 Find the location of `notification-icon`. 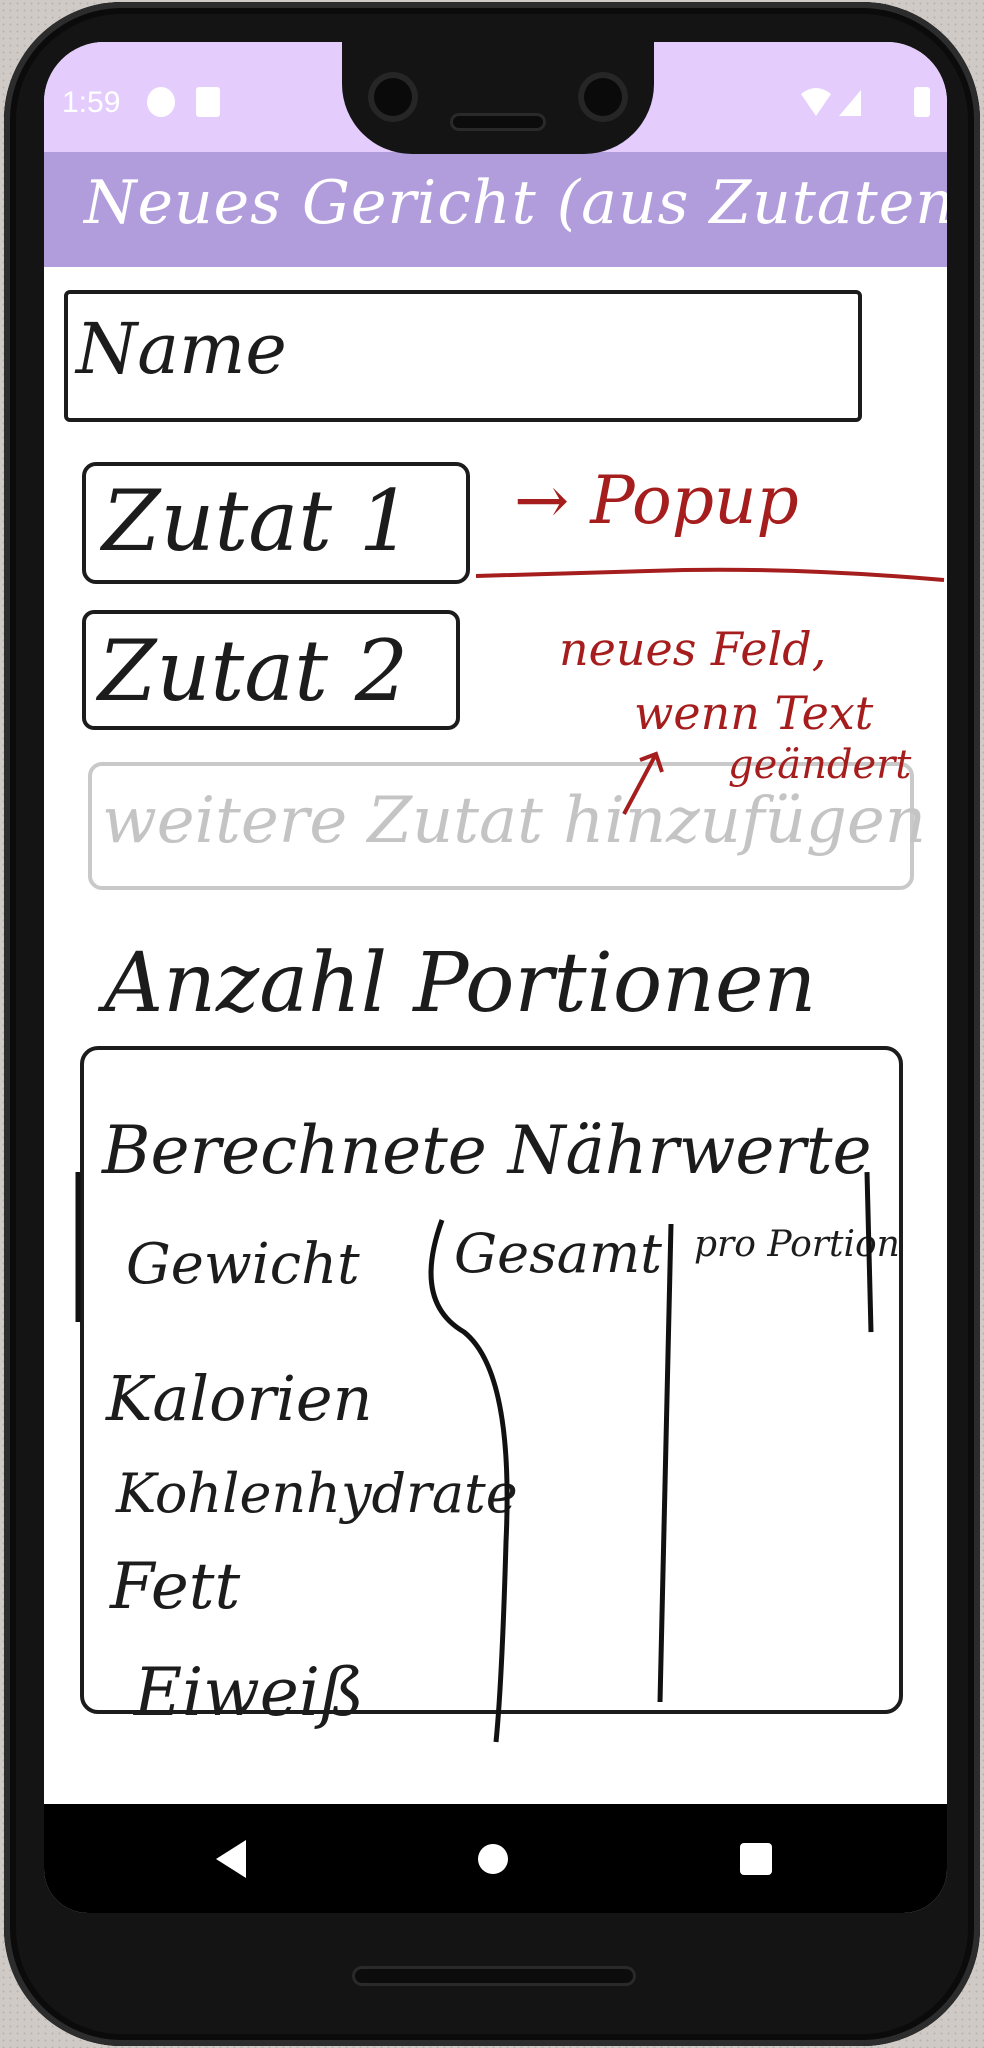

notification-icon is located at coordinates (161, 102).